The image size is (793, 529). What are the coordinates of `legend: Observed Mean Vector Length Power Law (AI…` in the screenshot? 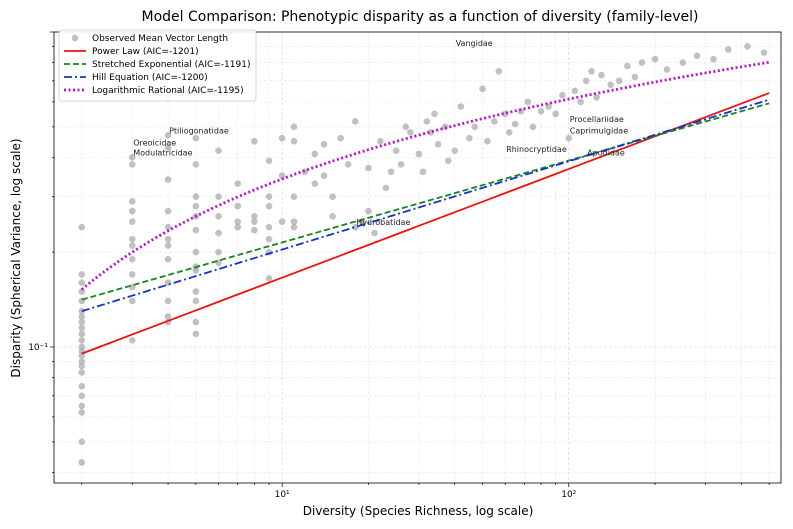 It's located at (157, 65).